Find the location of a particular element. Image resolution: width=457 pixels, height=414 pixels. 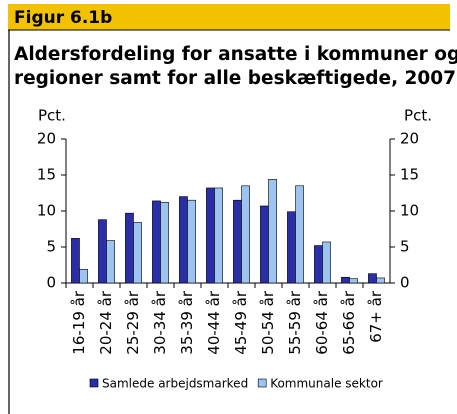

legend-label: Samlede arbejdsmarked is located at coordinates (175, 384).